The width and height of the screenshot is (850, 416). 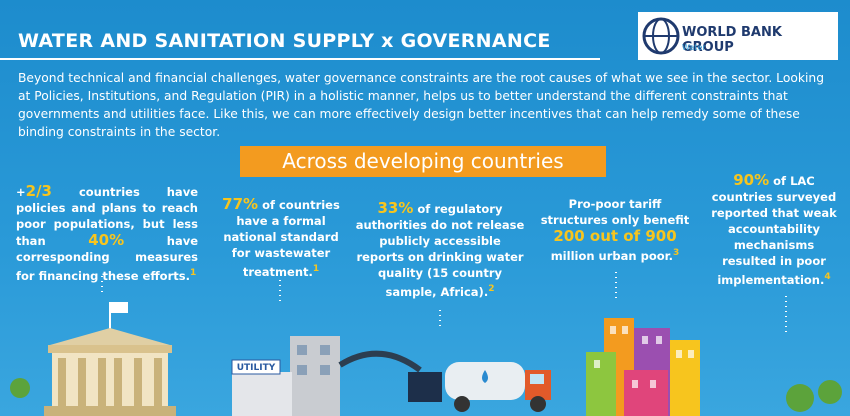 I want to click on stat-text: +, so click(x=21, y=192).